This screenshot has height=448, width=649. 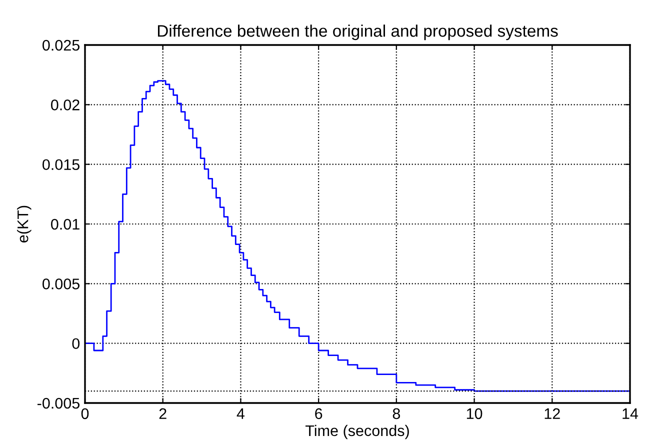 What do you see at coordinates (630, 413) in the screenshot?
I see `x-tick-label: 14` at bounding box center [630, 413].